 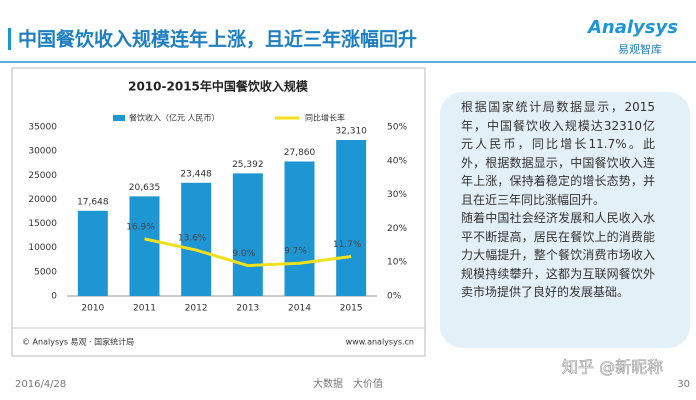 I want to click on y2-tick-label: 20%, so click(x=397, y=229).